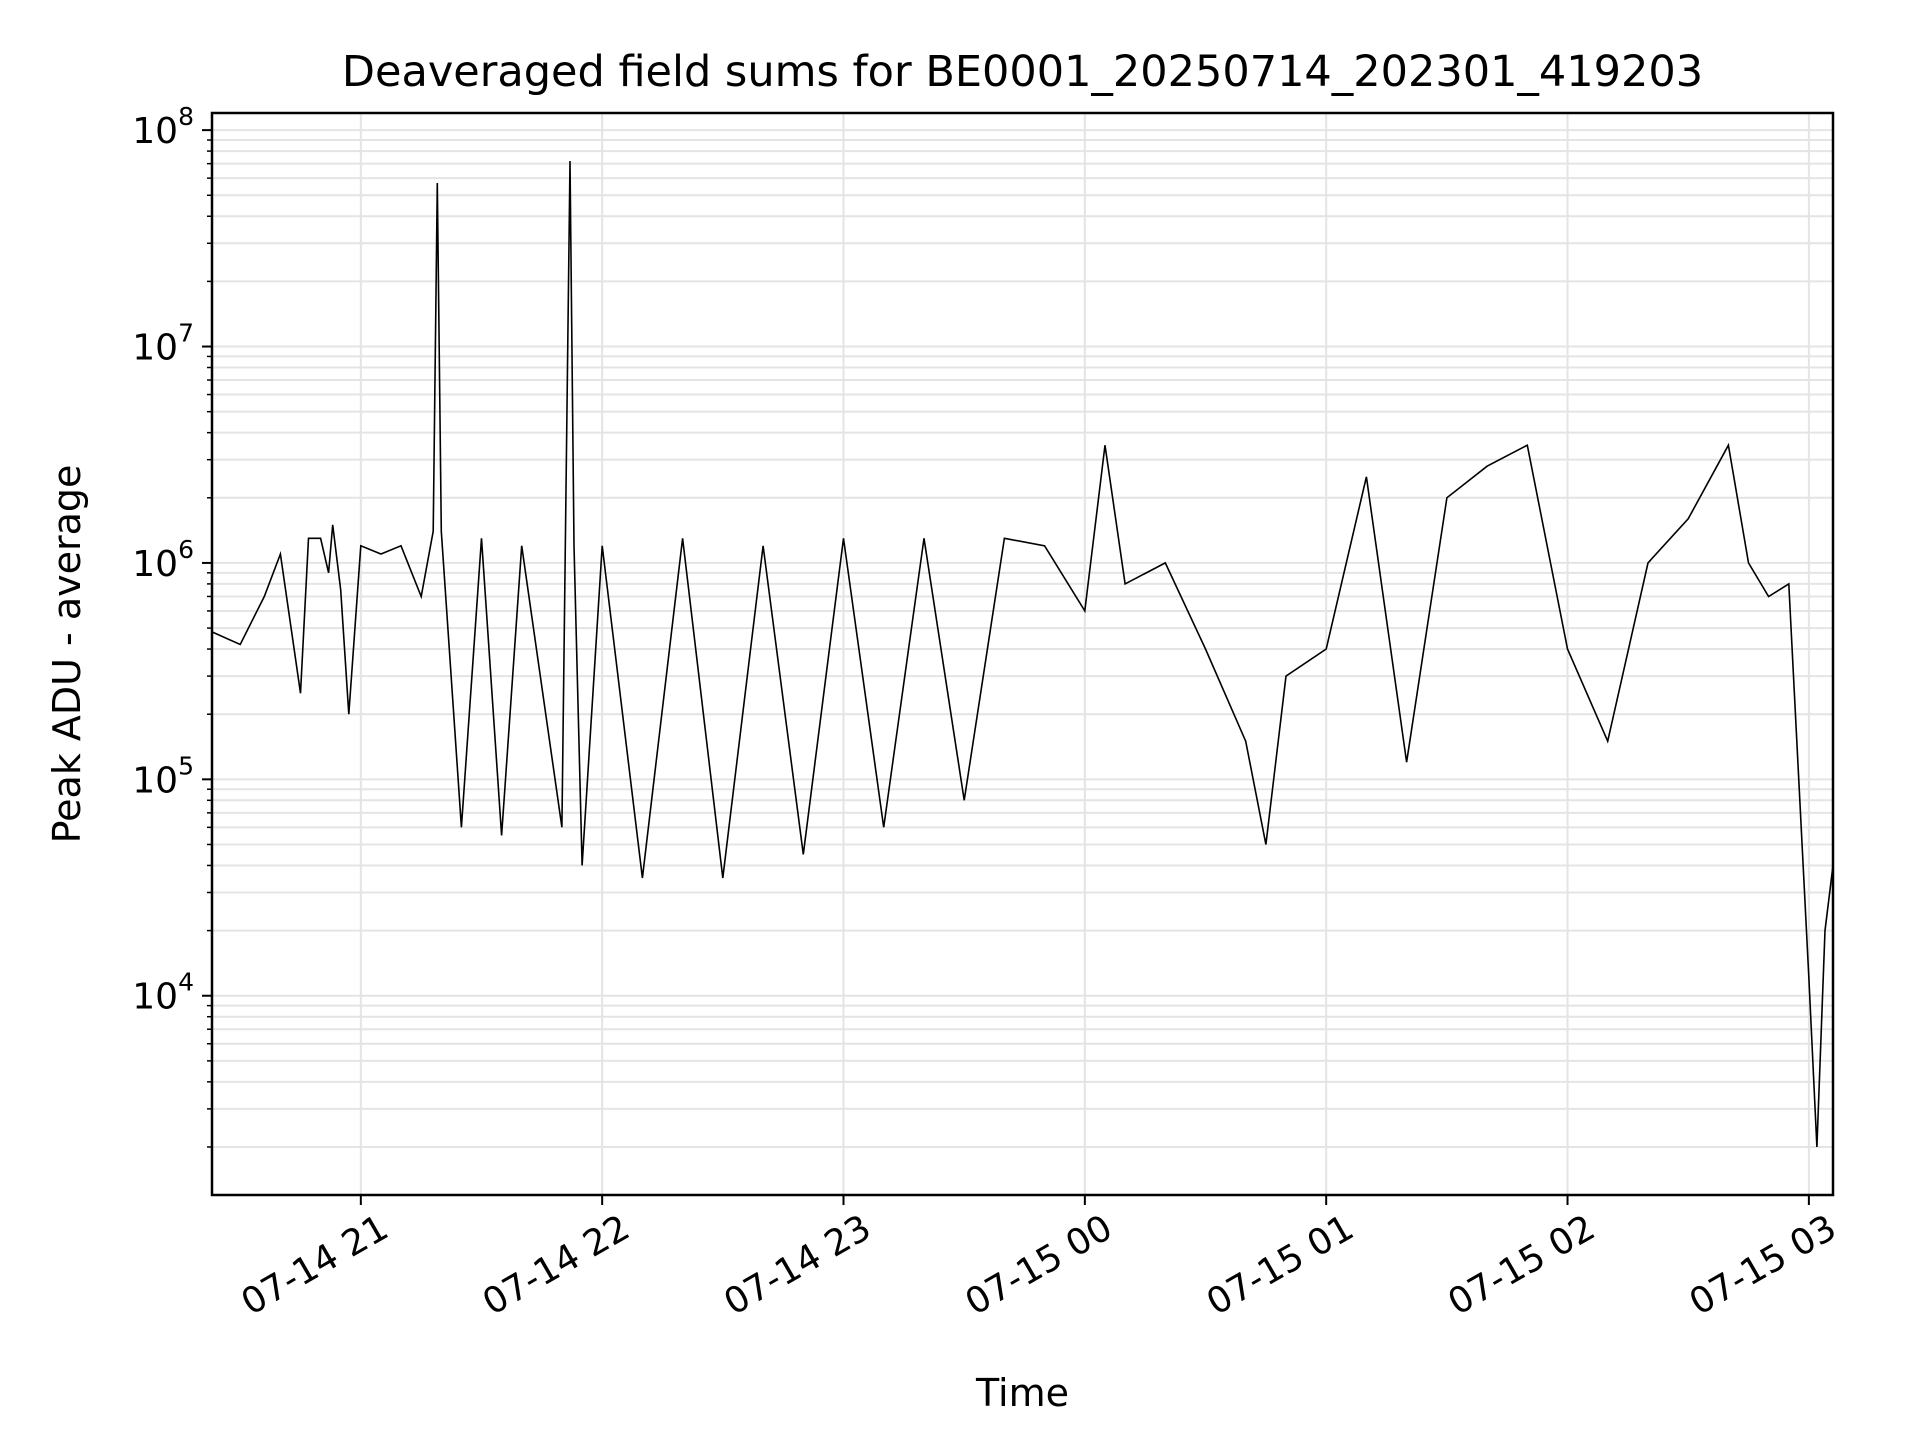 This screenshot has height=1440, width=1920. Describe the element at coordinates (186, 549) in the screenshot. I see `y-tick-exponent: 6` at that location.